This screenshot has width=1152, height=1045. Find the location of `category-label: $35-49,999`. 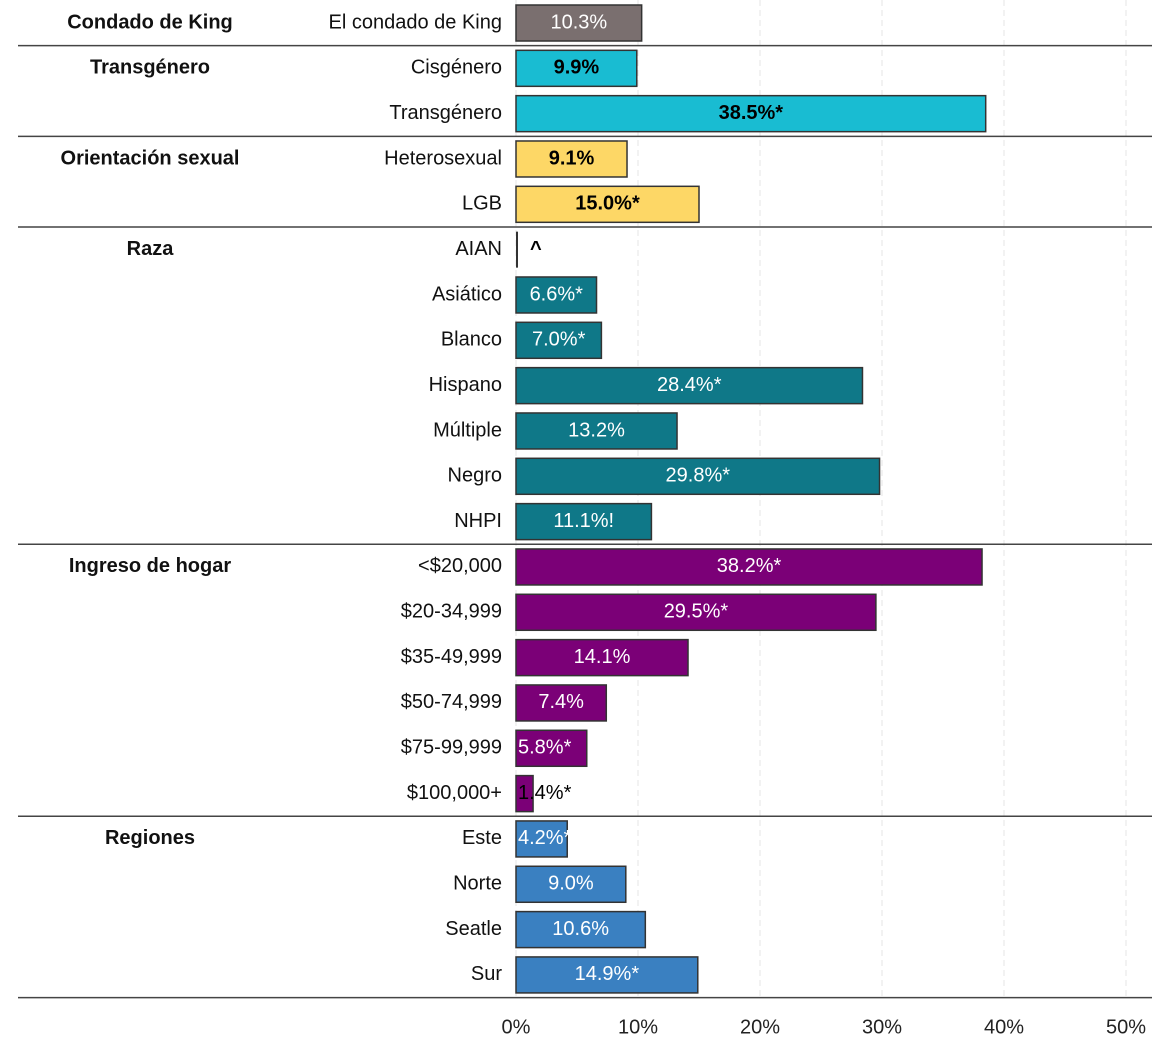

category-label: $35-49,999 is located at coordinates (451, 657).